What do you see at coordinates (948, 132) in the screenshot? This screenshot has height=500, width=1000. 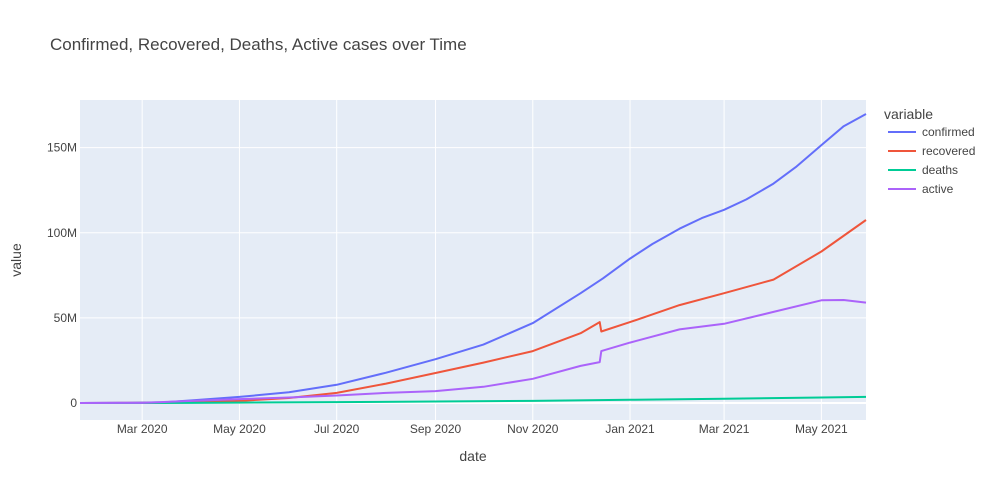 I see `legend-label: confirmed` at bounding box center [948, 132].